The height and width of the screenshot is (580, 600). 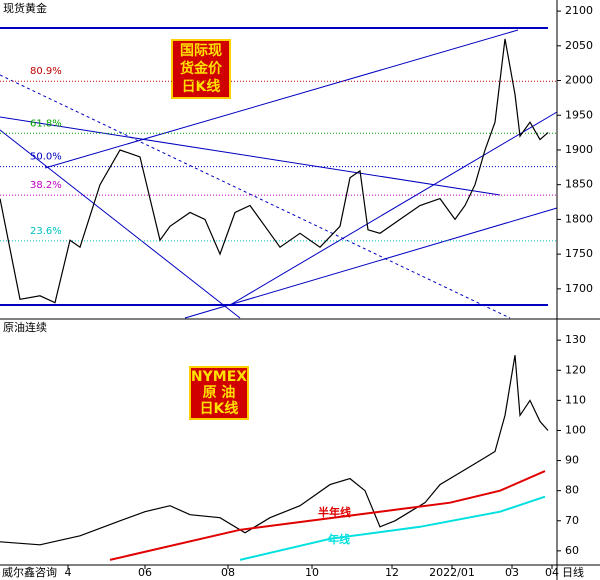 What do you see at coordinates (145, 572) in the screenshot?
I see `x-tick-label: 06` at bounding box center [145, 572].